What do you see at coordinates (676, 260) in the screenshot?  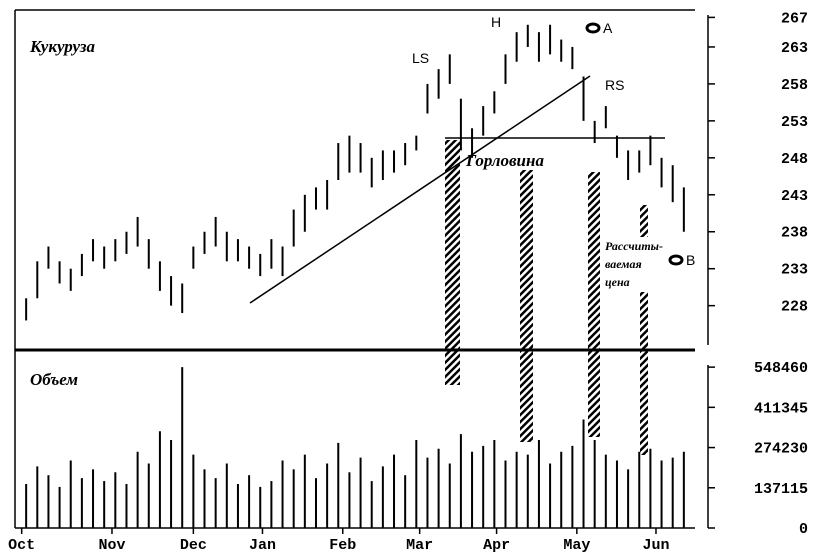 I see `marker-b` at bounding box center [676, 260].